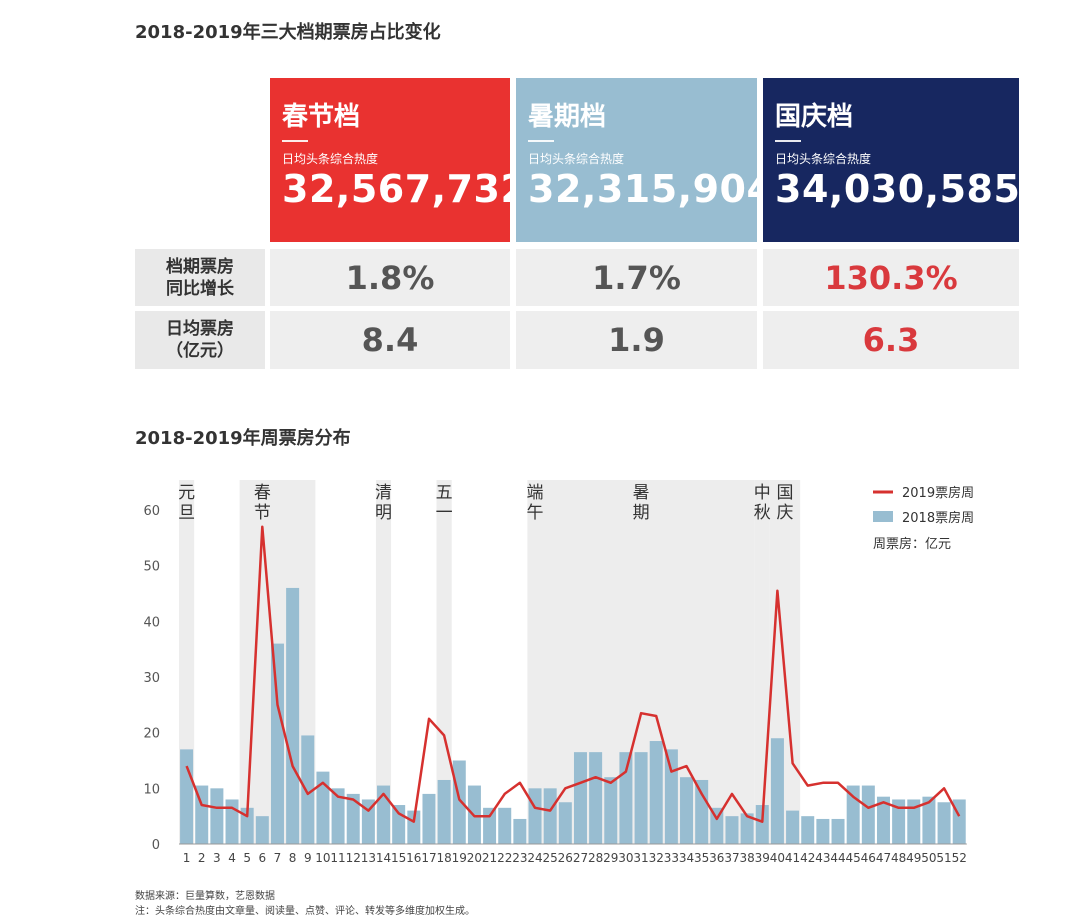  Describe the element at coordinates (938, 493) in the screenshot. I see `legend-label-2019: 2019票房周` at that location.